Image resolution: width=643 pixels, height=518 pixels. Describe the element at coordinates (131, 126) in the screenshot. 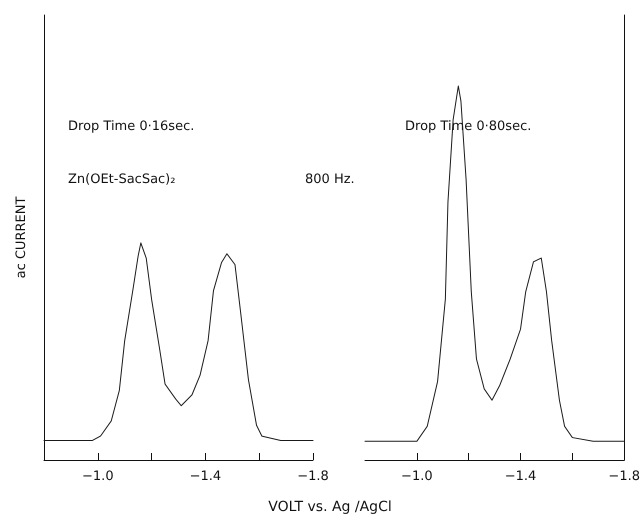

I see `text: Drop Time 0·16sec.` at that location.